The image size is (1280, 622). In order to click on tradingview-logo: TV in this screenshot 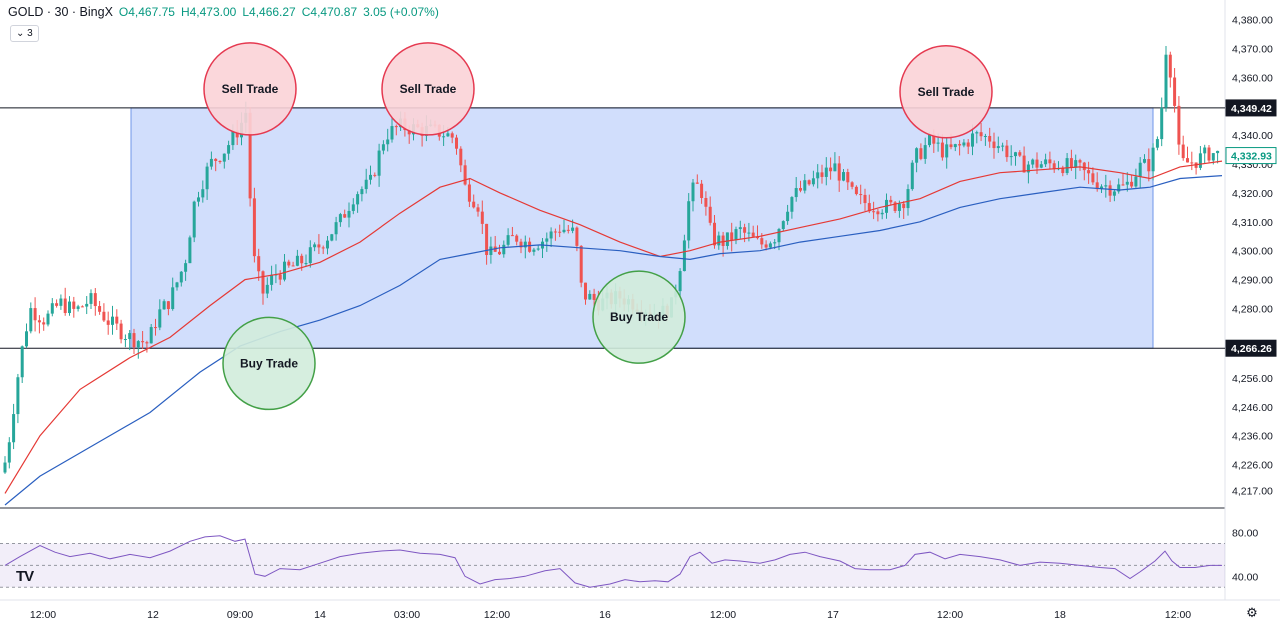, I will do `click(25, 576)`.